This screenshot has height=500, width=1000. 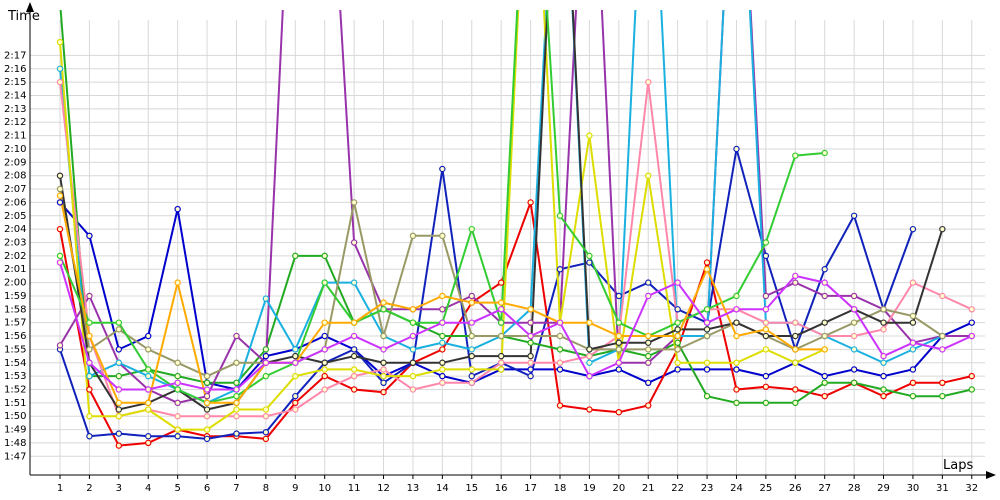 I want to click on y-tick-label: 1:57, so click(x=15, y=323).